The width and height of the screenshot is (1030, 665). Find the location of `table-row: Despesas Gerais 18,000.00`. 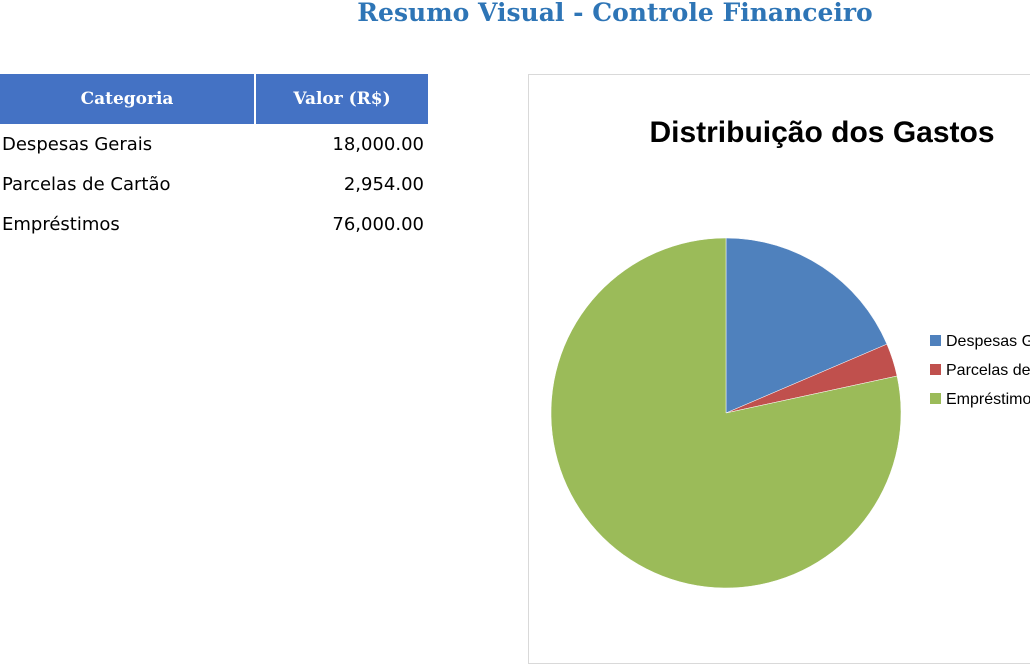

table-row: Despesas Gerais 18,000.00 is located at coordinates (214, 144).